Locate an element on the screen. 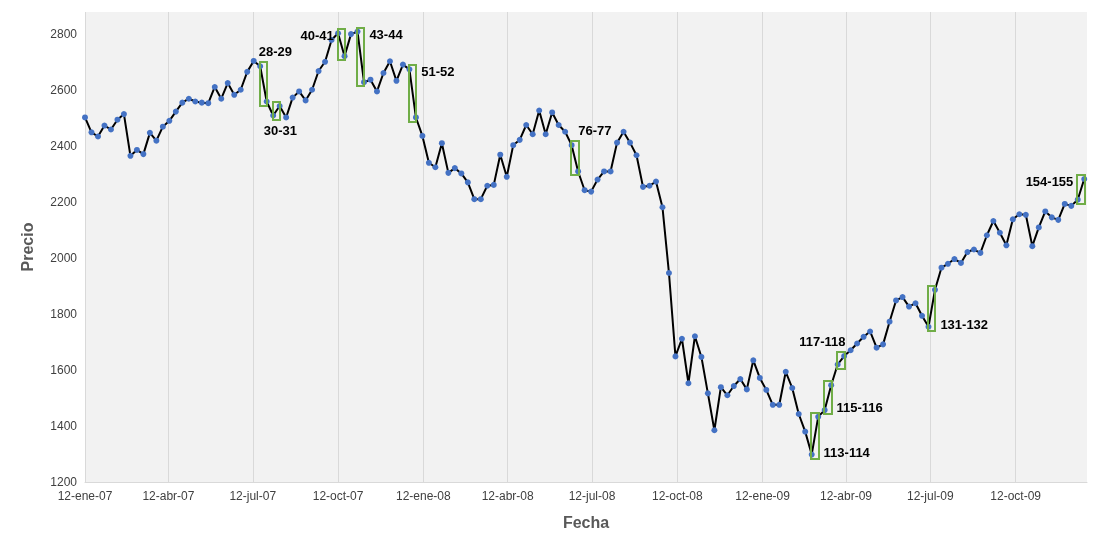 The width and height of the screenshot is (1093, 536). y-axis-title: Precio is located at coordinates (27, 247).